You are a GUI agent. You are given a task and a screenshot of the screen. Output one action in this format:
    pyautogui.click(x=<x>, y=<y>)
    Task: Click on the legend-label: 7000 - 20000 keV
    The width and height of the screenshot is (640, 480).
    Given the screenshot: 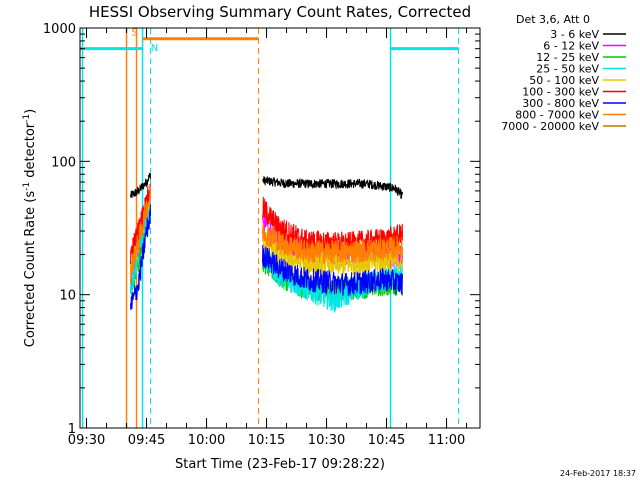 What is the action you would take?
    pyautogui.click(x=550, y=126)
    